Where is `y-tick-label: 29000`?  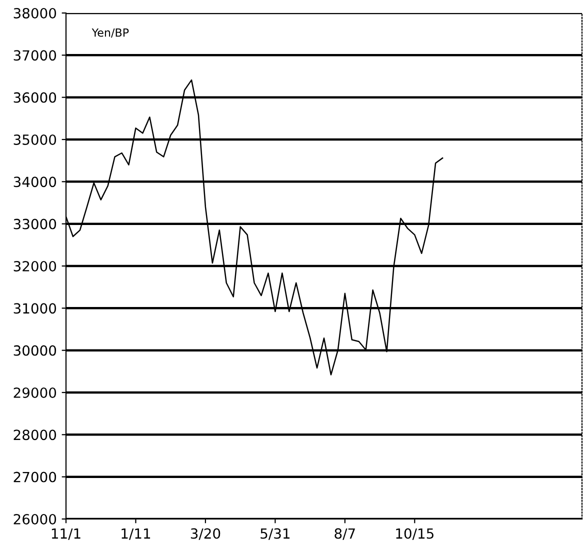
y-tick-label: 29000 is located at coordinates (35, 392).